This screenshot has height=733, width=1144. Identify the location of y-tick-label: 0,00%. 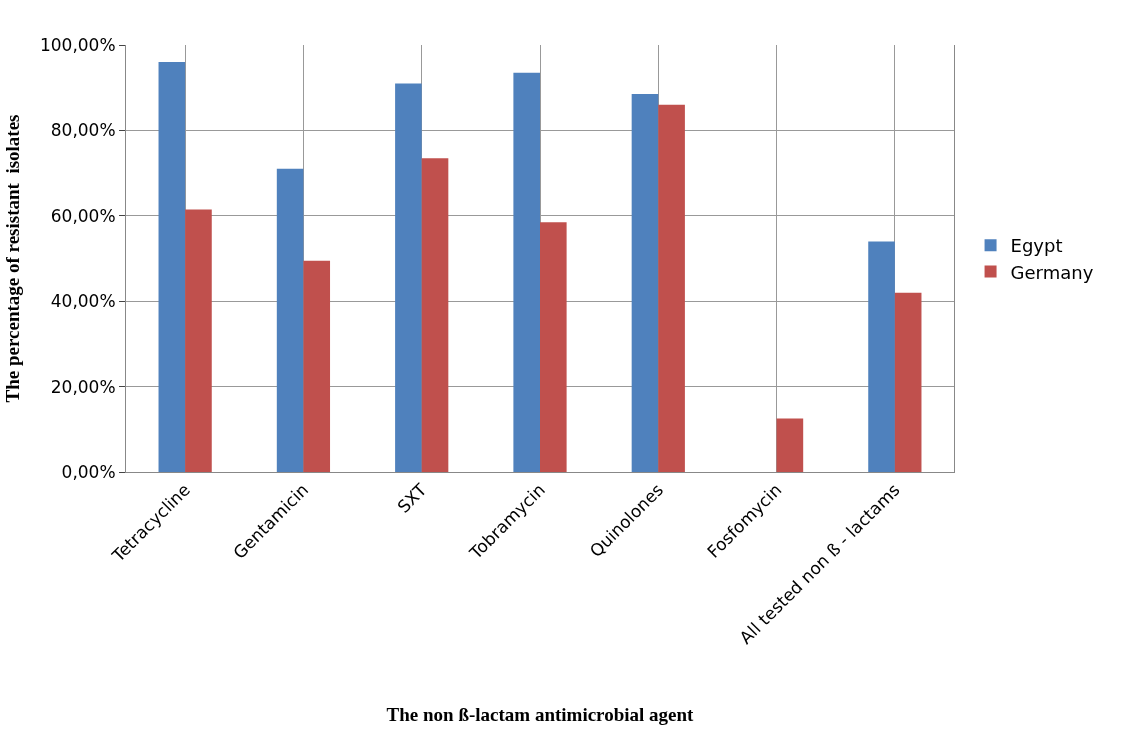
(88, 471).